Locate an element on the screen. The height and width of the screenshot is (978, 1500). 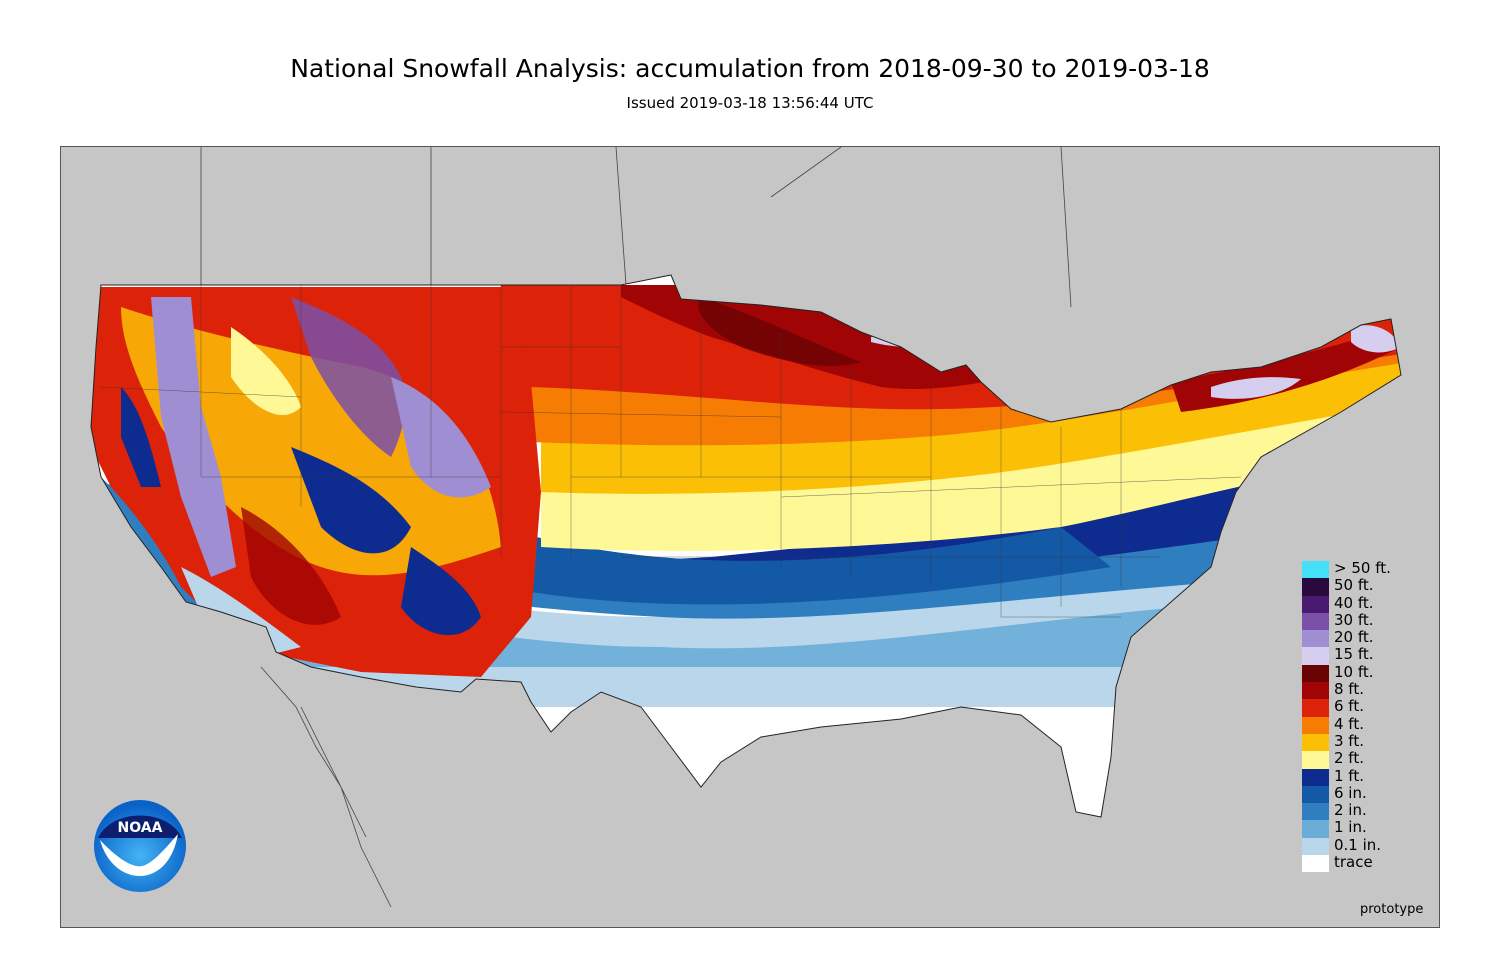
legend-label: 10 ft. is located at coordinates (1354, 671).